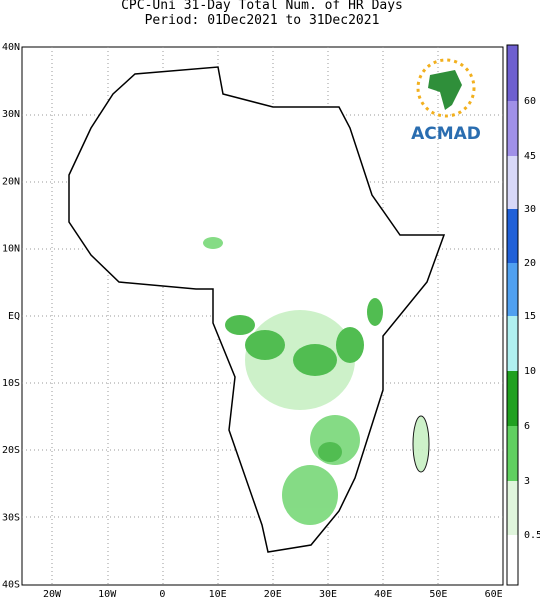 The height and width of the screenshot is (604, 540). Describe the element at coordinates (262, 20) in the screenshot. I see `title-line2: Period: 01Dec2021 to 31Dec2021` at that location.